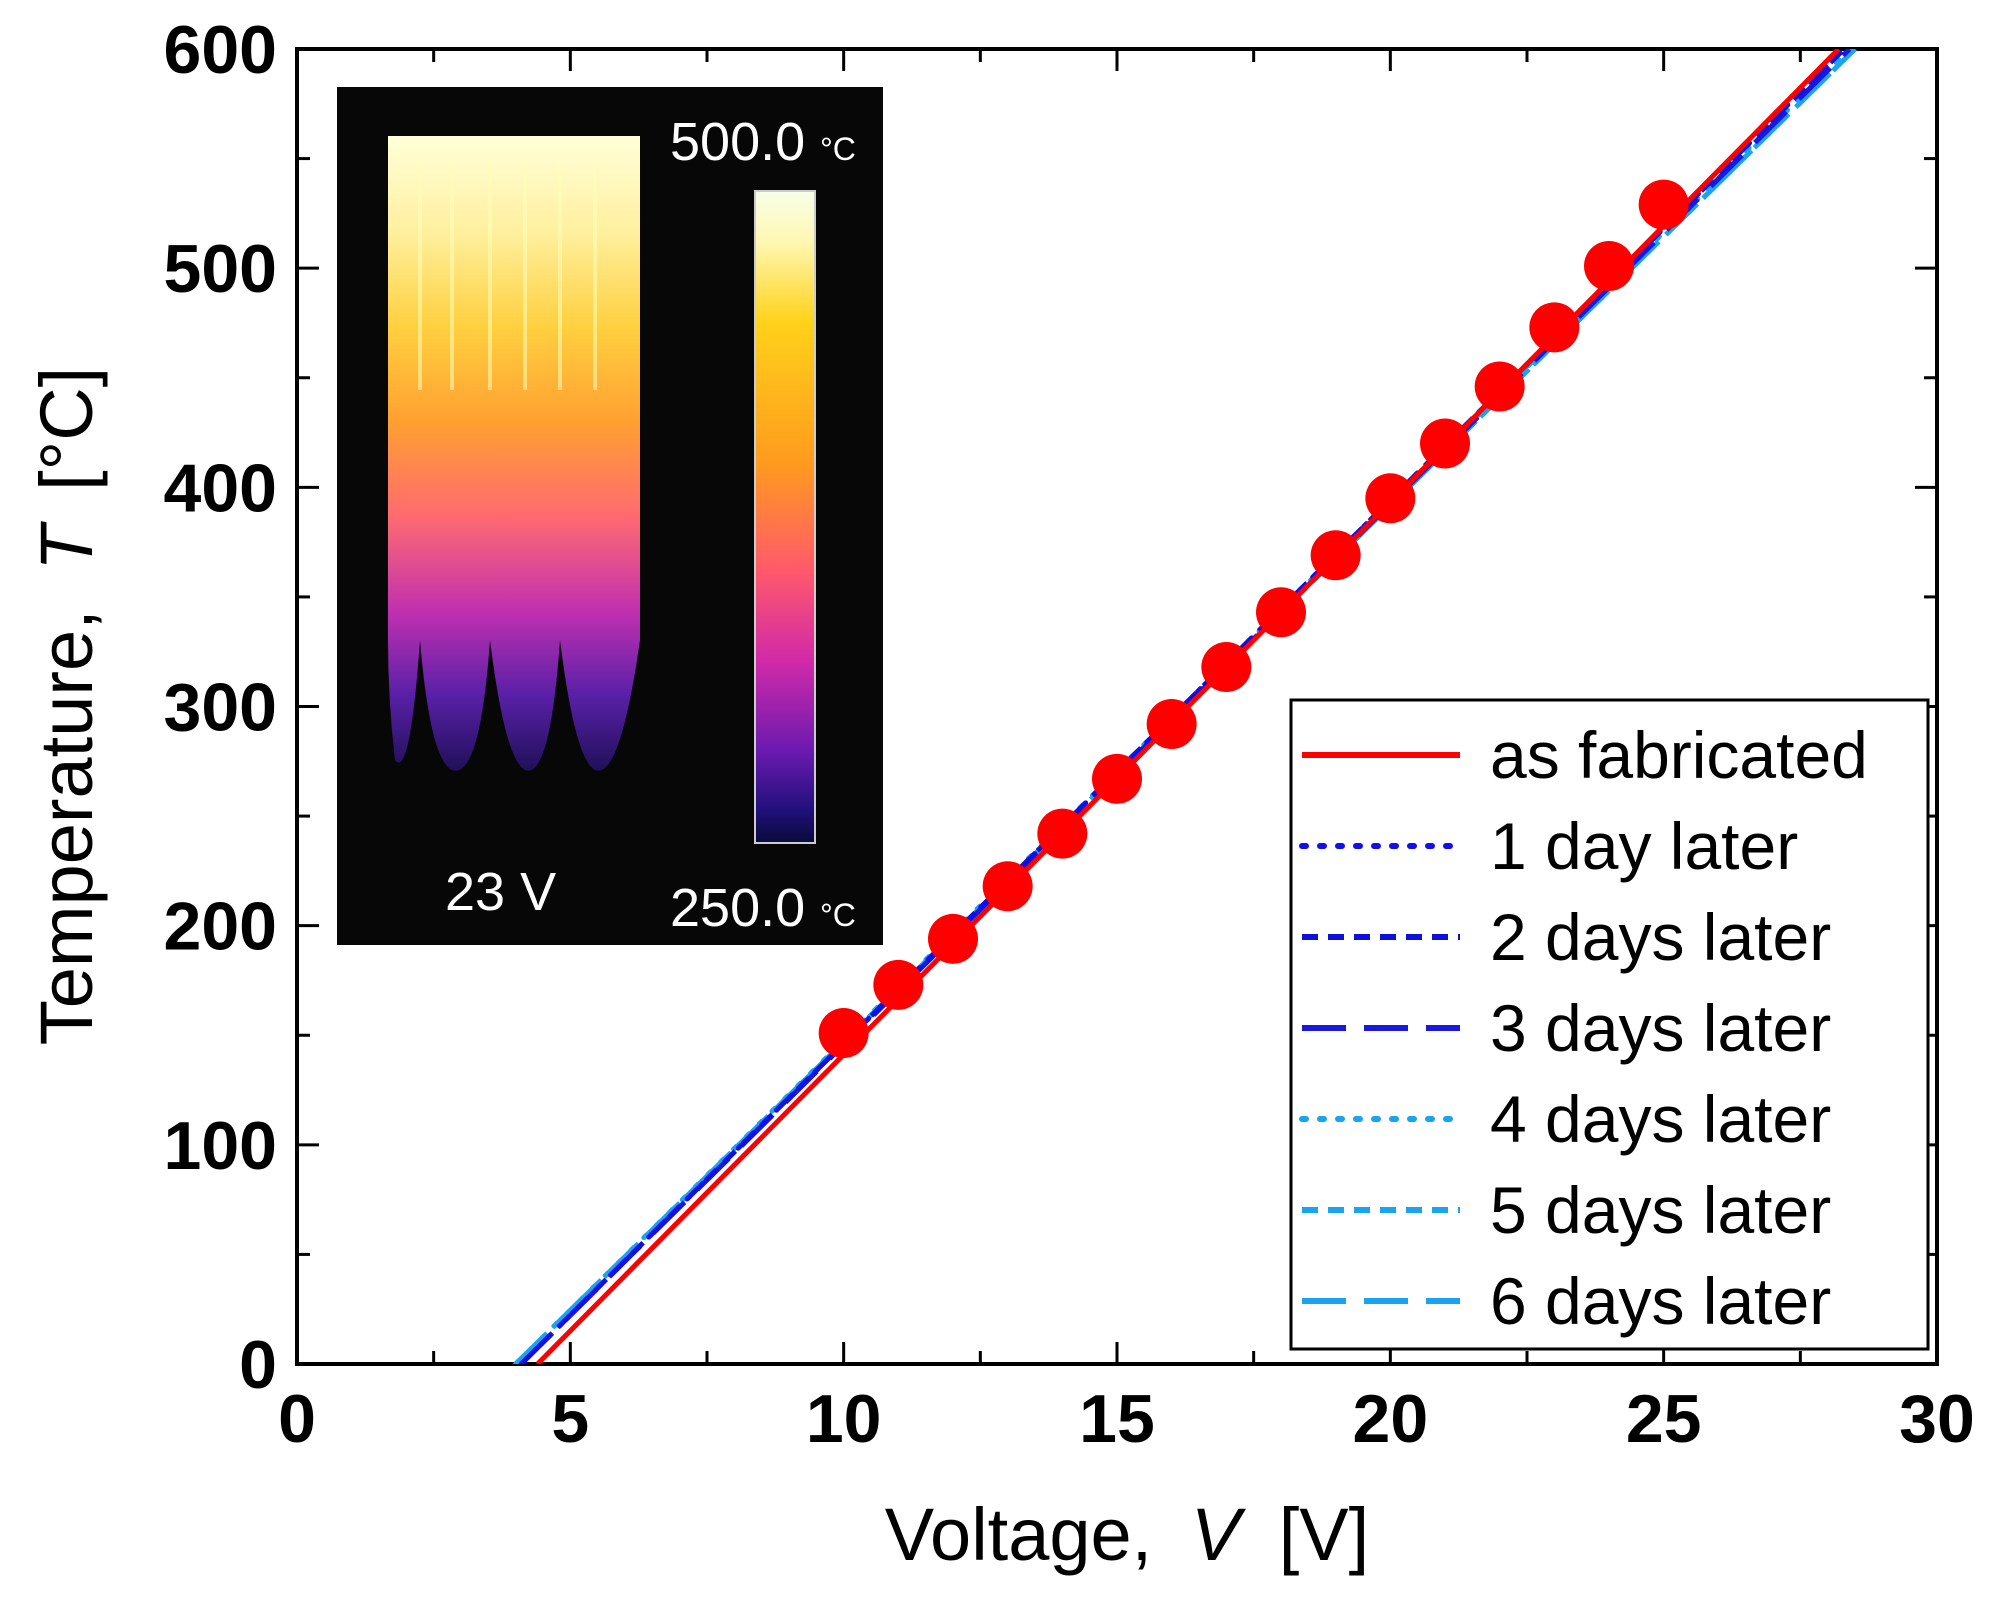  Describe the element at coordinates (66, 827) in the screenshot. I see `y-axis-label-text: Temperature,` at that location.